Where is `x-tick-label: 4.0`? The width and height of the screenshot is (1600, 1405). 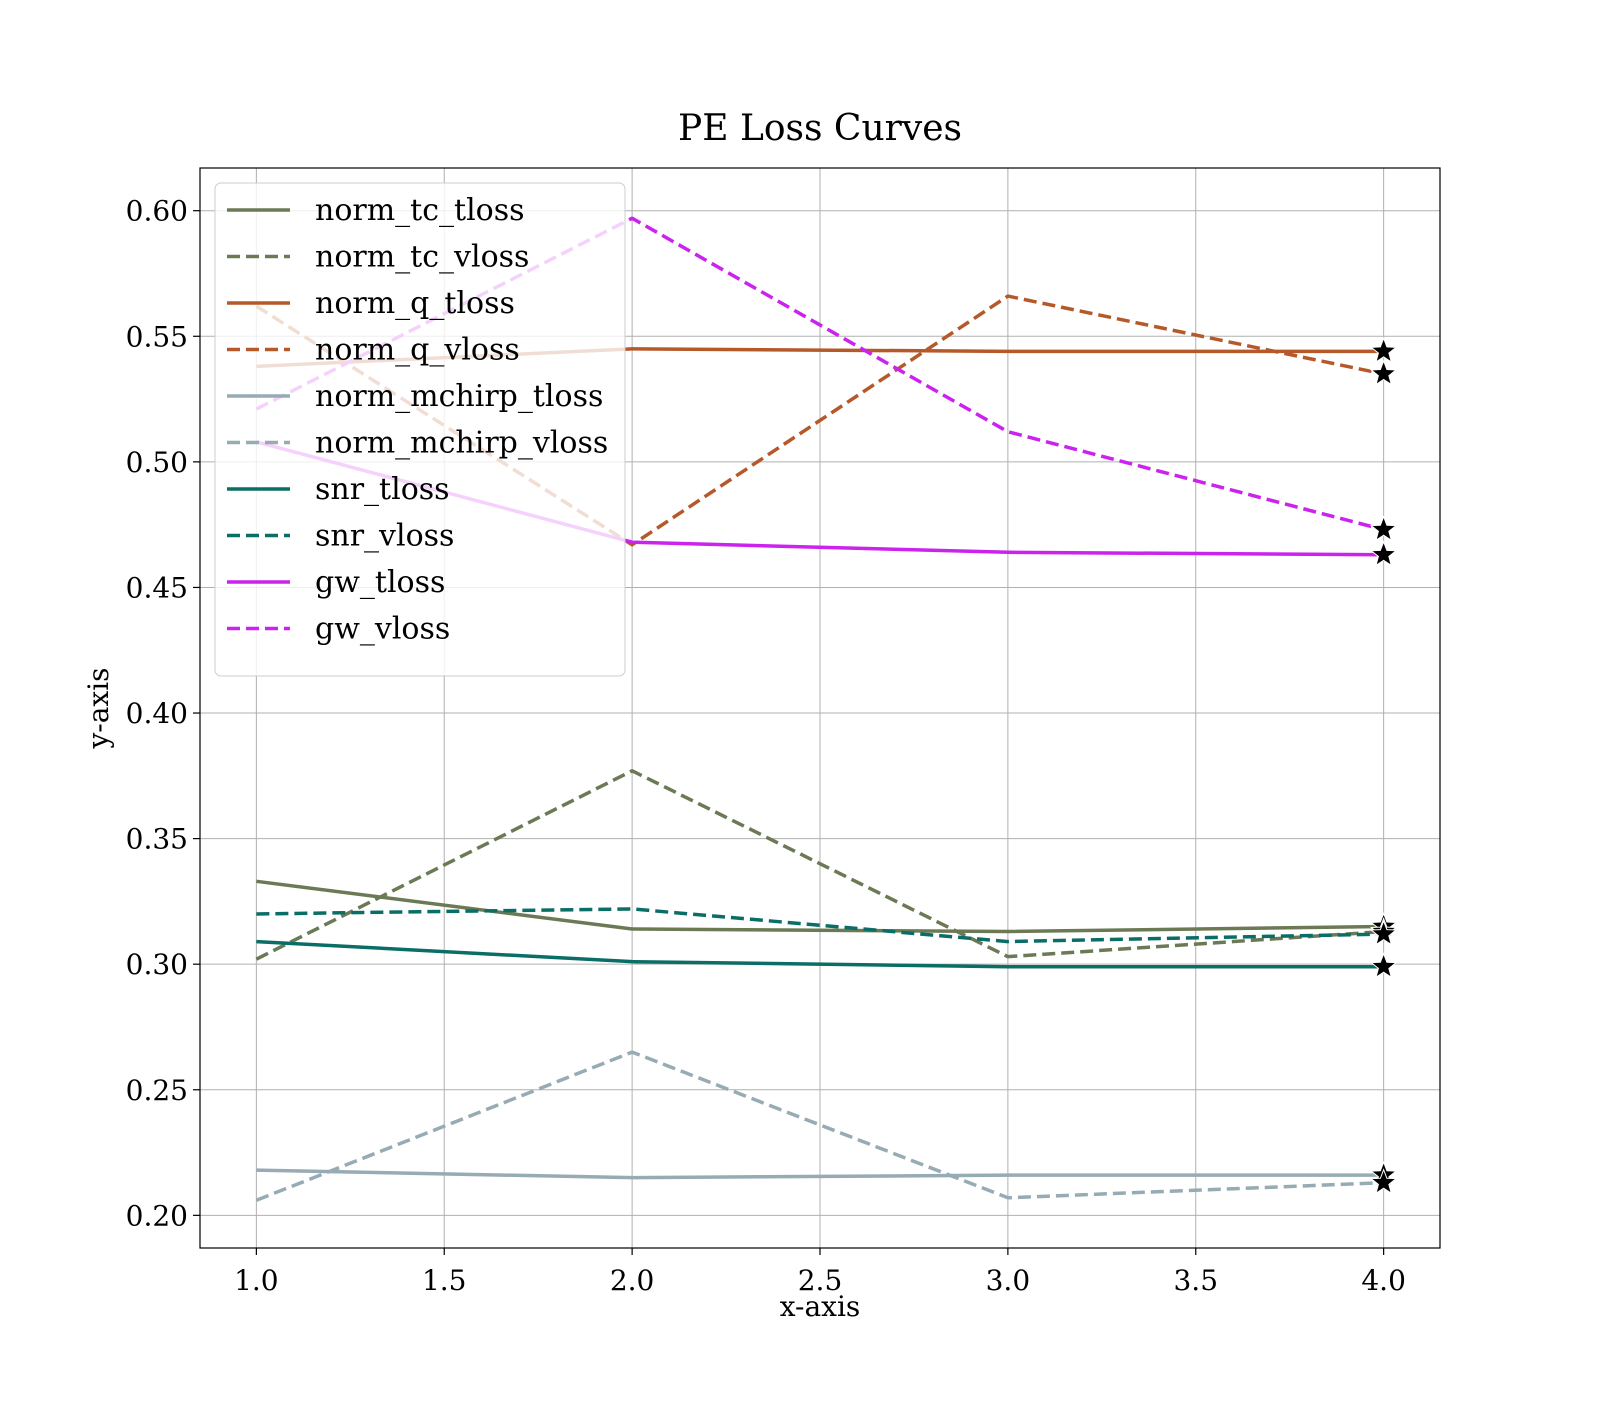 x-tick-label: 4.0 is located at coordinates (1383, 1280).